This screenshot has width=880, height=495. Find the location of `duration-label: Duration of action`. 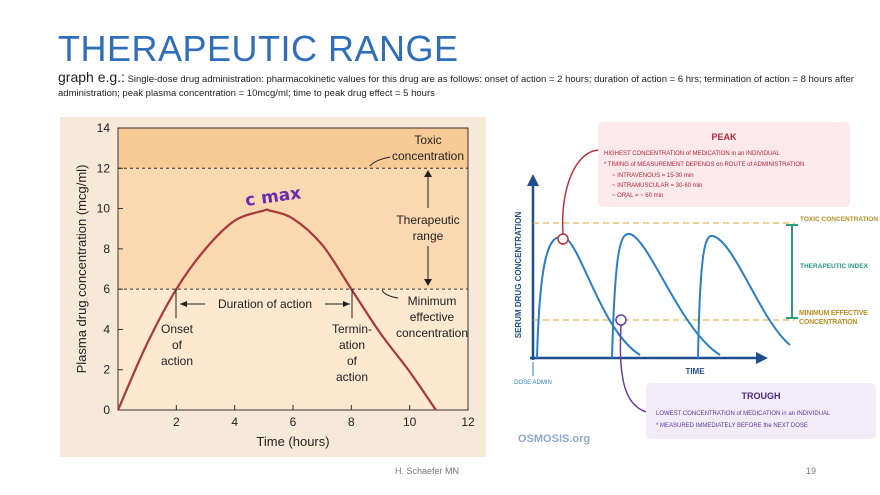

duration-label: Duration of action is located at coordinates (265, 304).